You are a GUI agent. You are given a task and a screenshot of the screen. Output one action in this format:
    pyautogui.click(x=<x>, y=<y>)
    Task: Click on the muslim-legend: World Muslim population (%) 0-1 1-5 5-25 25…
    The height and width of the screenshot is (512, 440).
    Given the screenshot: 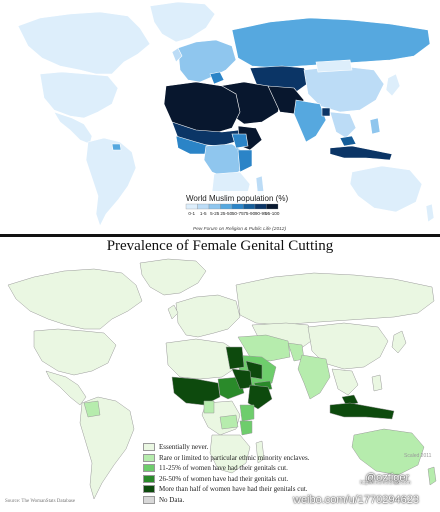 What is the action you would take?
    pyautogui.click(x=234, y=206)
    